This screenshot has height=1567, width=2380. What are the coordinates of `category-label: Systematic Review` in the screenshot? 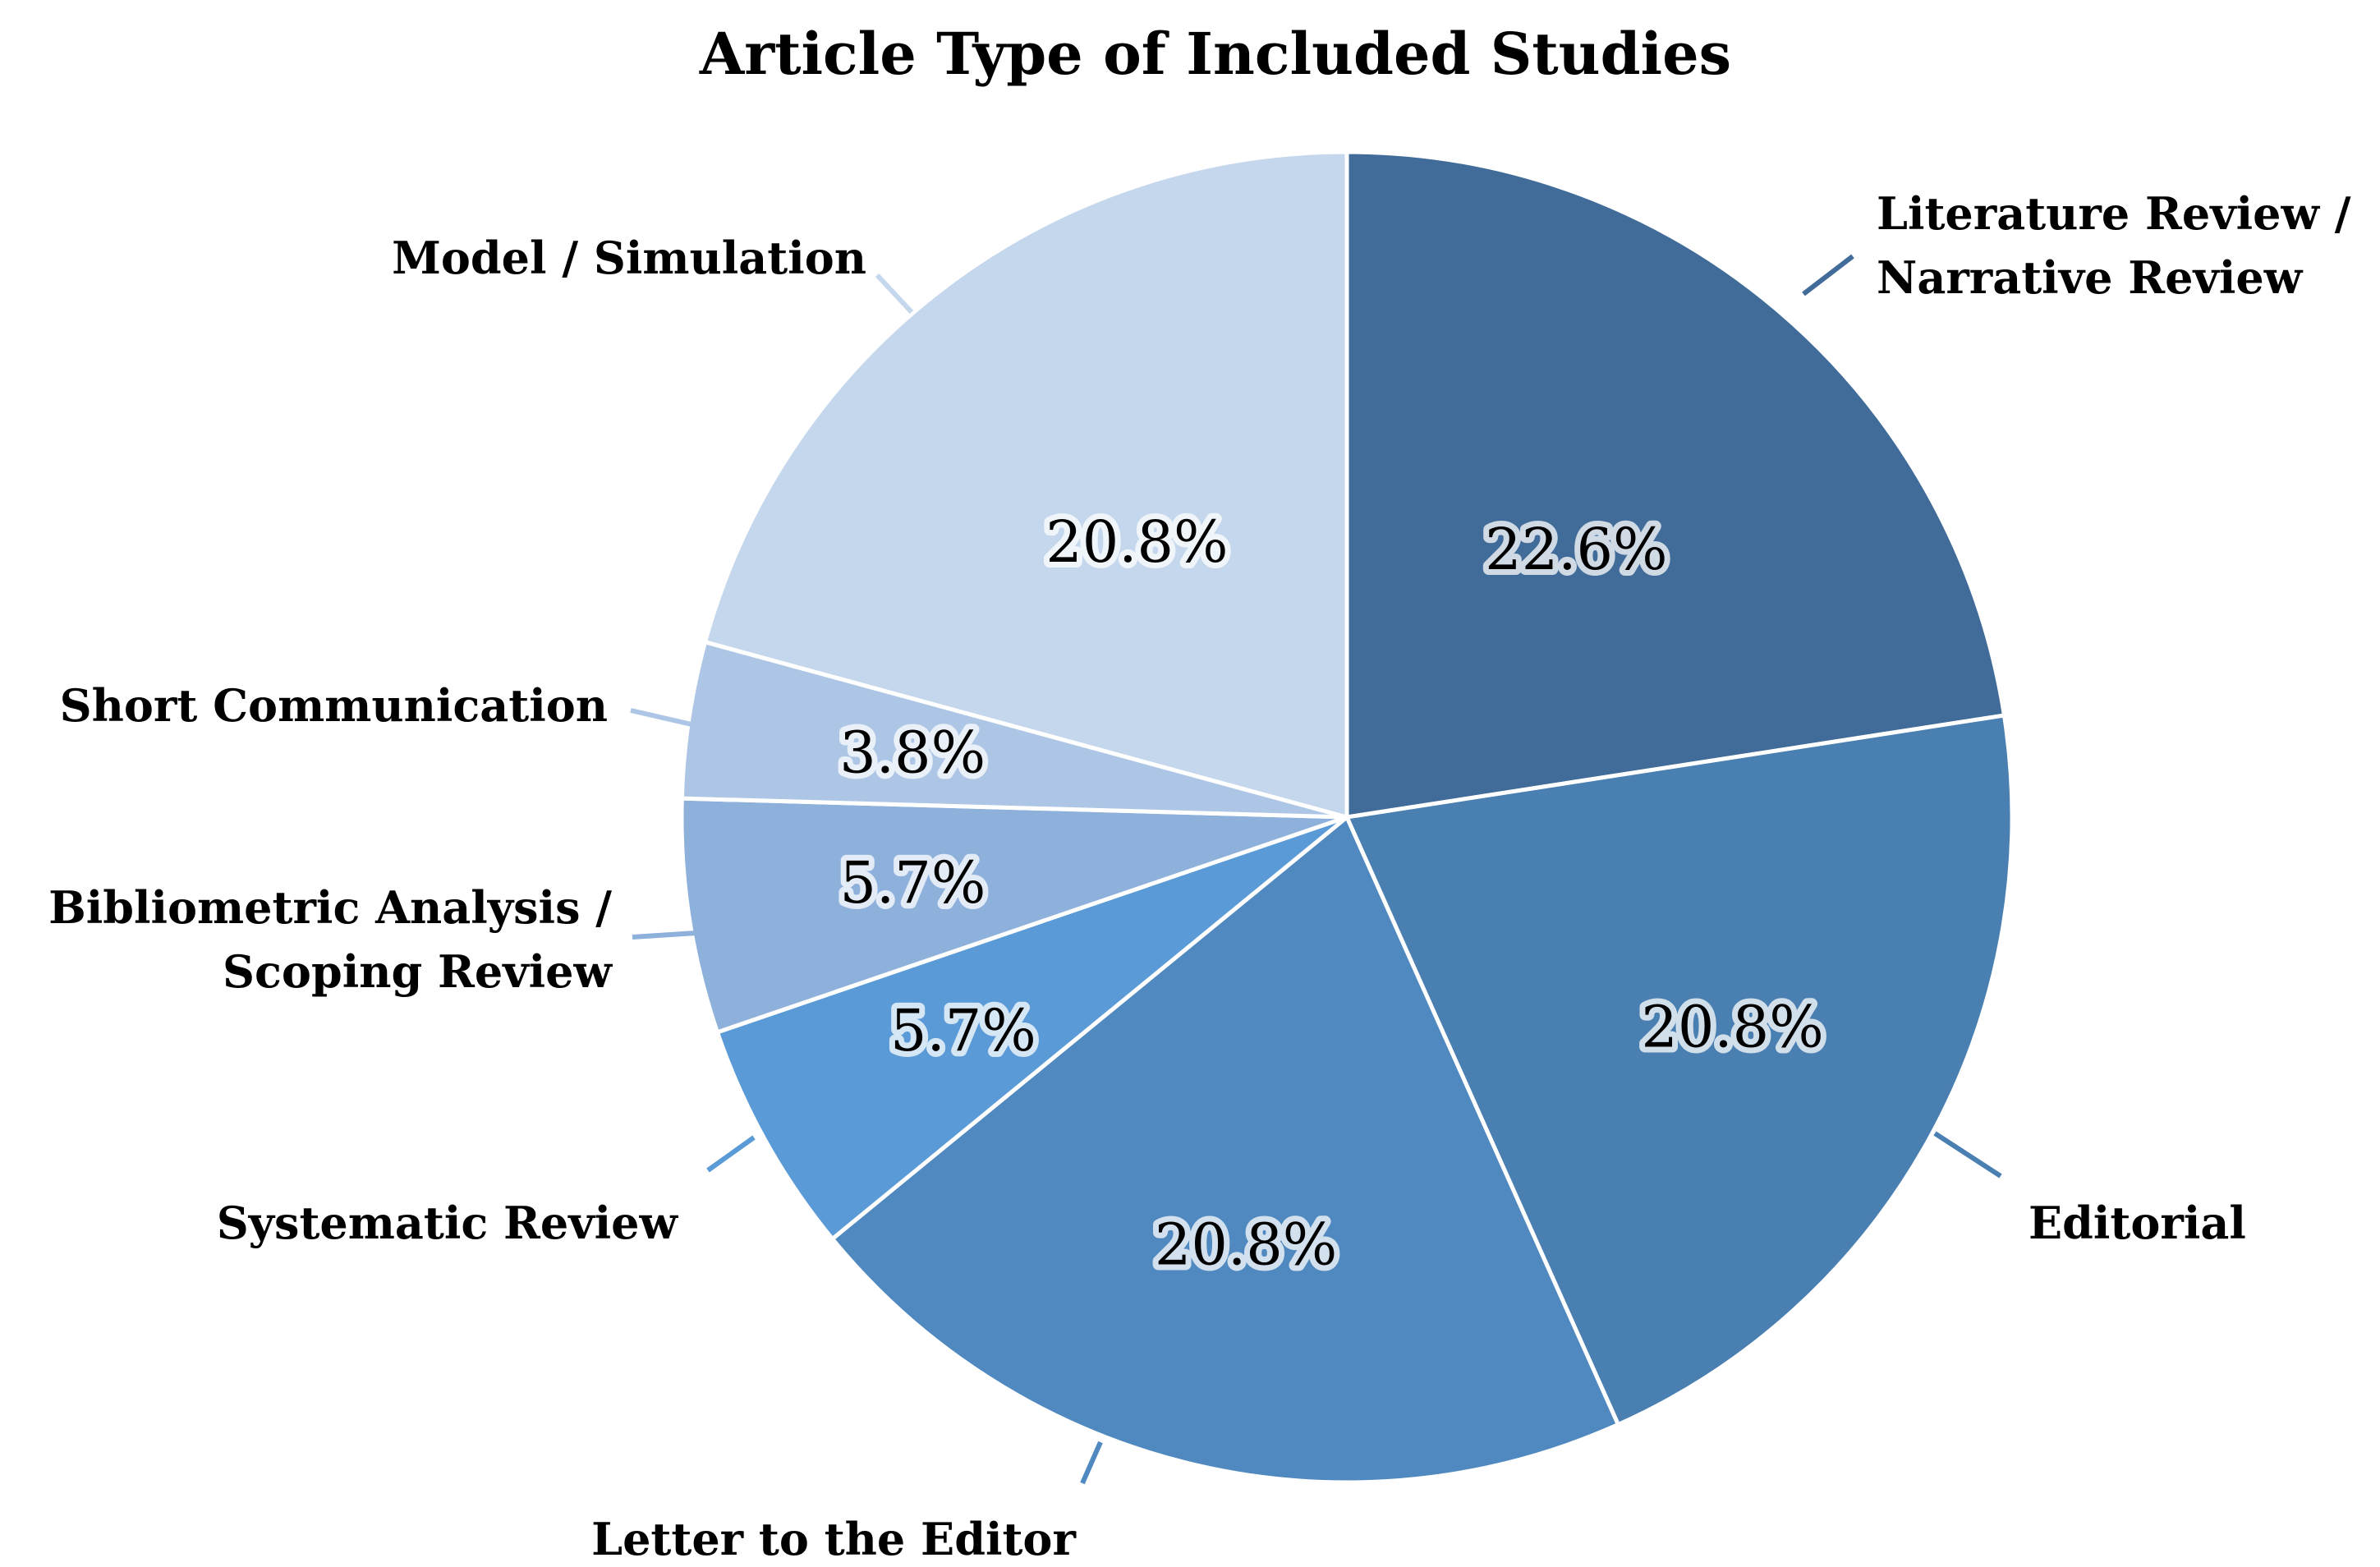 It's located at (448, 1223).